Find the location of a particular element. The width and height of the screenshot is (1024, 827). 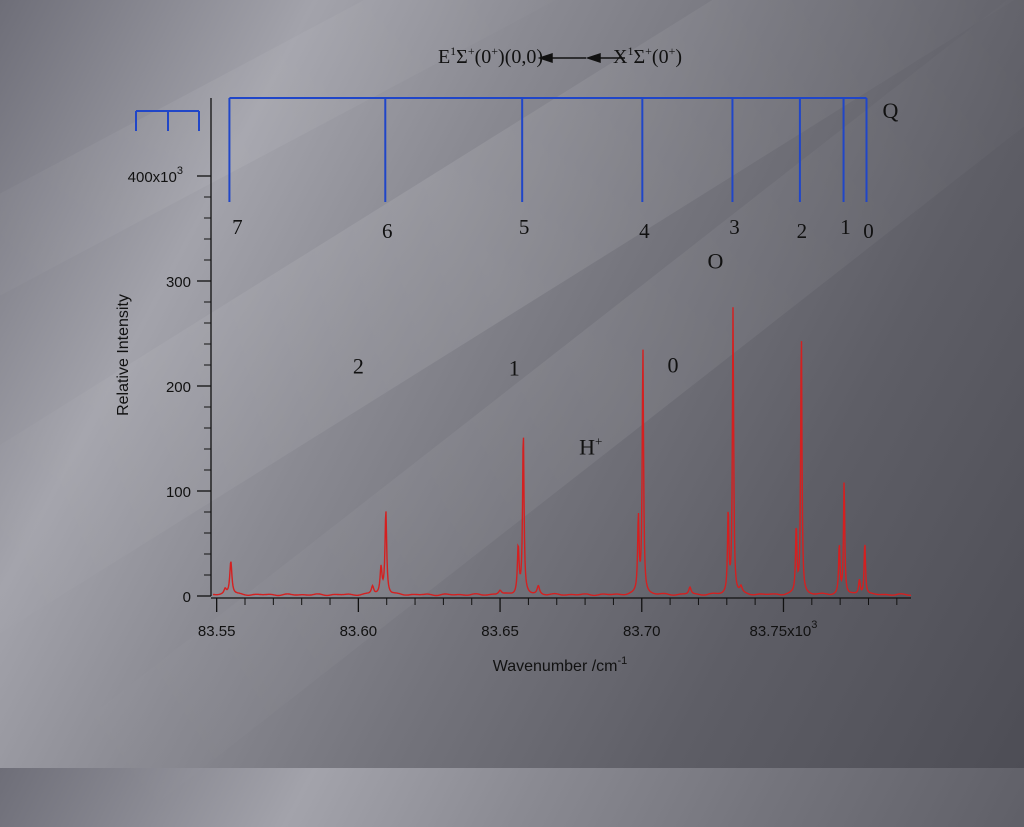

q-branch-line-label: 0 is located at coordinates (868, 231).